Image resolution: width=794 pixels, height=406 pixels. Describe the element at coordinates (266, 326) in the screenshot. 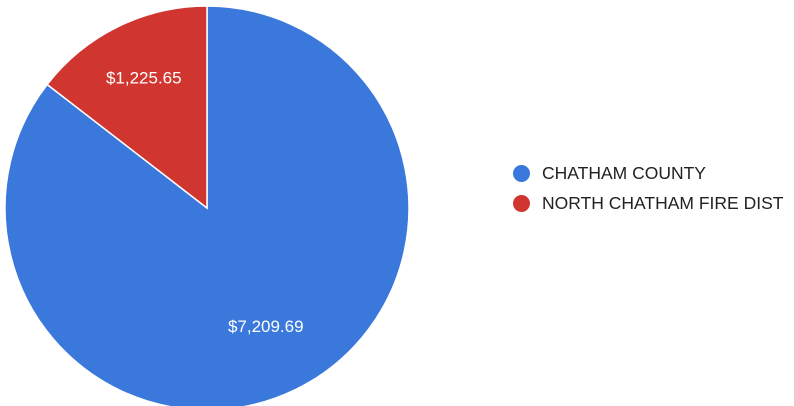

I see `pie-label-chatham-county: $7,209.69` at that location.